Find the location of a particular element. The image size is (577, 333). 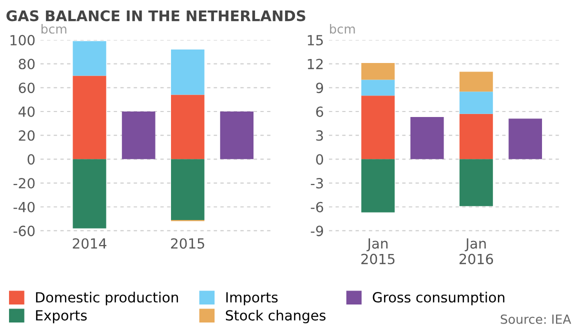

y-tick-label: -9 is located at coordinates (317, 231).